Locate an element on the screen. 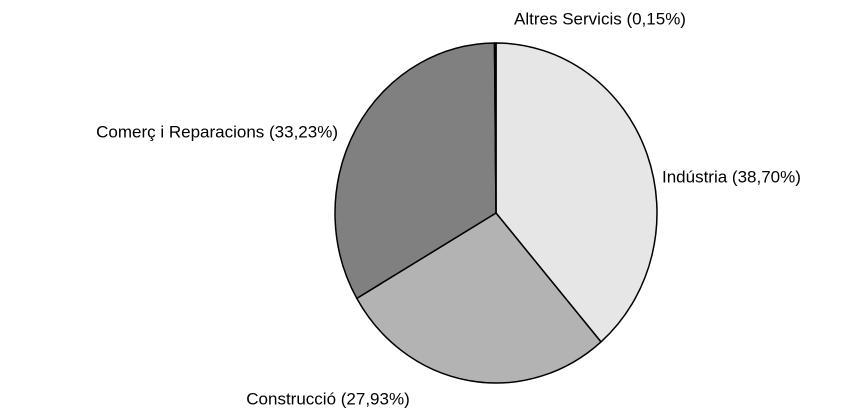 The height and width of the screenshot is (410, 858). slice-label: Comerç i Reparacions (33,23%) is located at coordinates (217, 131).